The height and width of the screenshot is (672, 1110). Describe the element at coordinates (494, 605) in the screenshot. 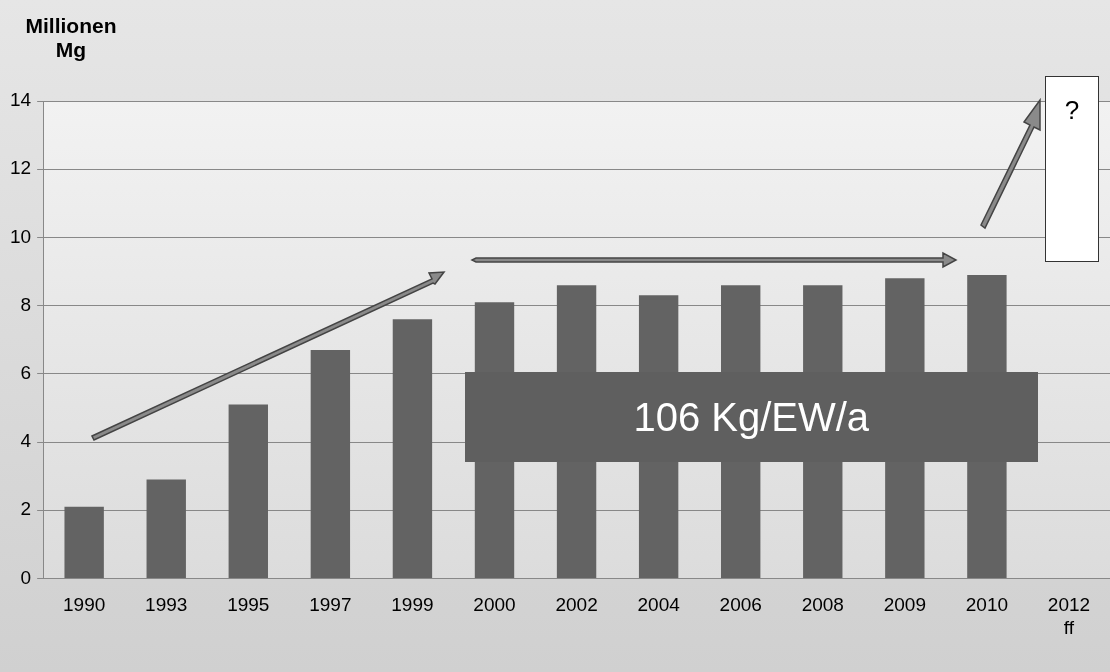

I see `x-tick-label: 2000` at that location.